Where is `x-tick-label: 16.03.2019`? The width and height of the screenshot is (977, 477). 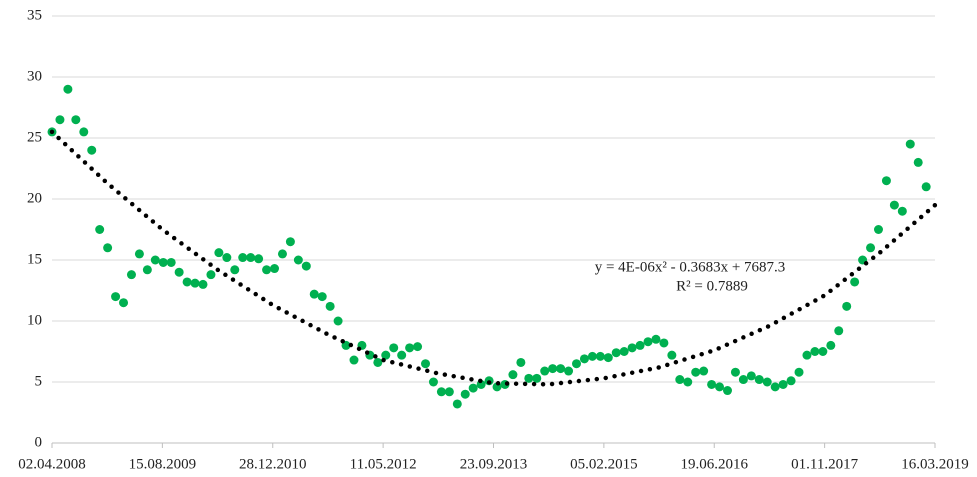 x-tick-label: 16.03.2019 is located at coordinates (935, 464).